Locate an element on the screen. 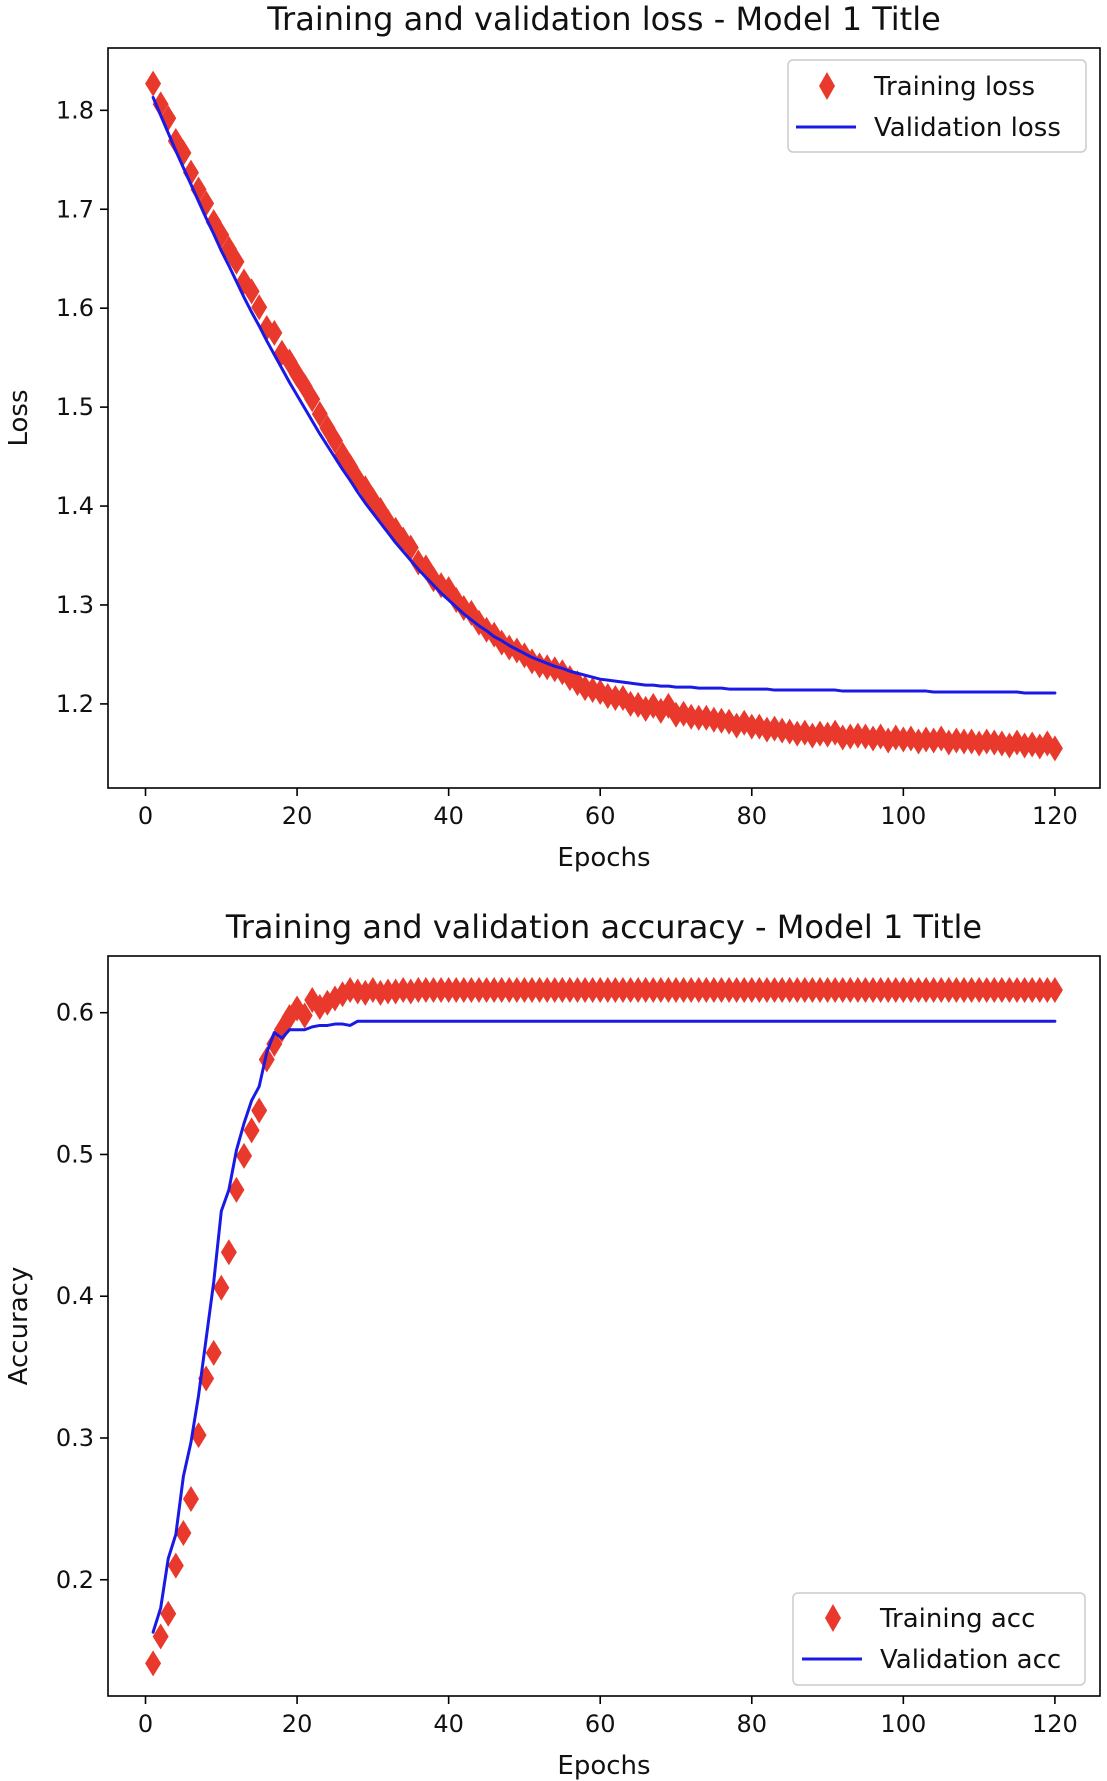  accuracy-legend-training-label: Training acc is located at coordinates (957, 1619).